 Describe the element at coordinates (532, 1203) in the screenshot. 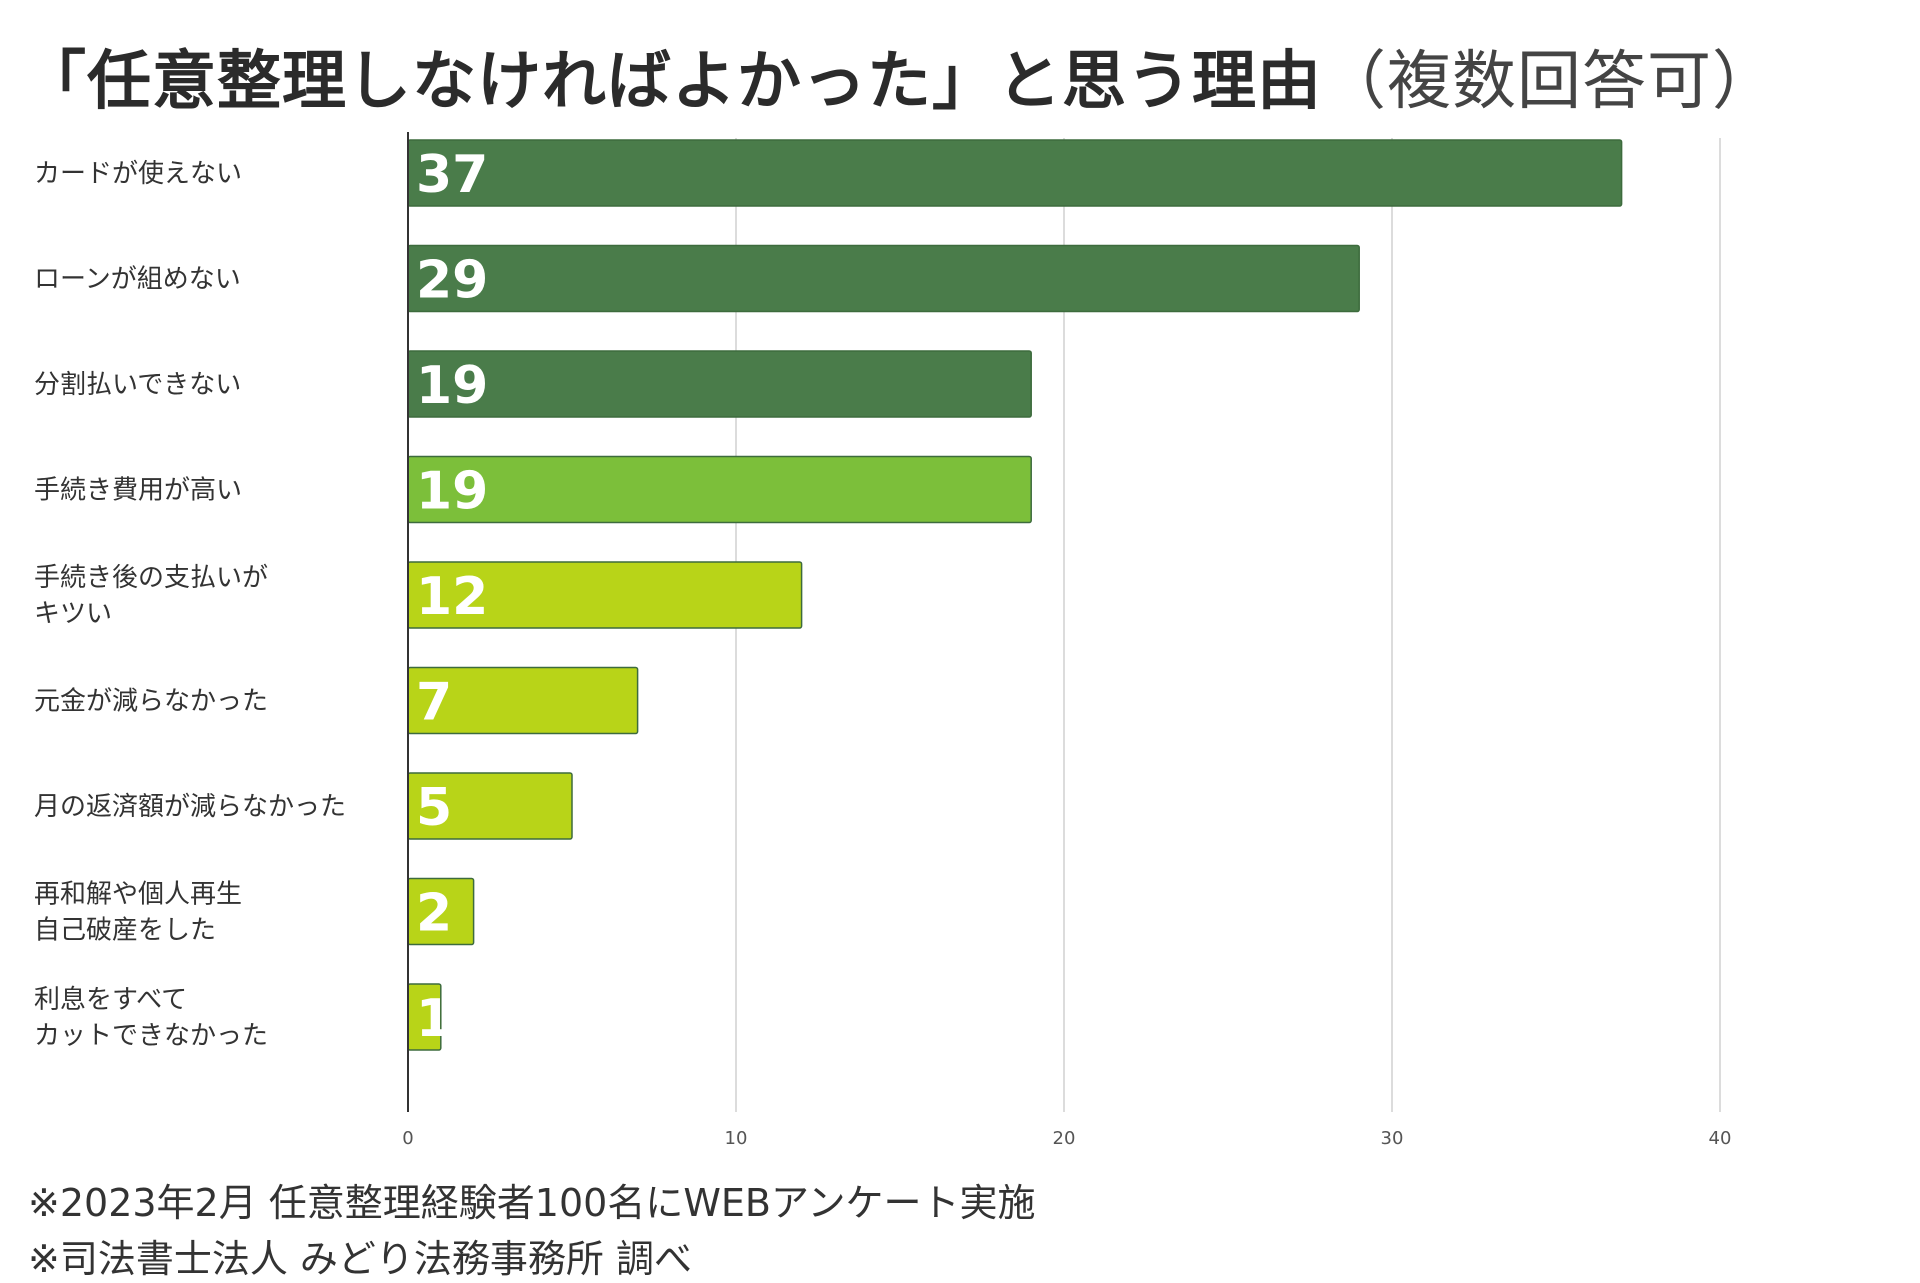

I see `survey-note: ※2023年2月 任意整理経験者100名にWEBアンケート実施` at that location.